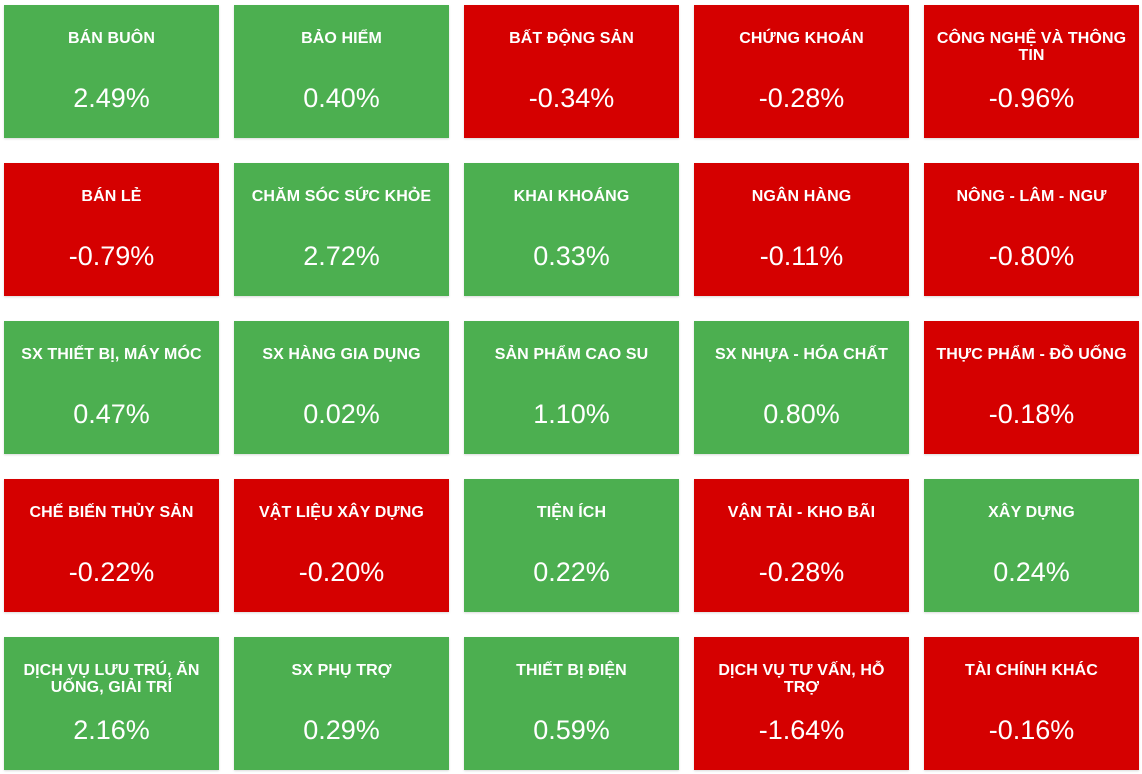 The height and width of the screenshot is (774, 1142). I want to click on sector-change-value: 0.02%, so click(341, 414).